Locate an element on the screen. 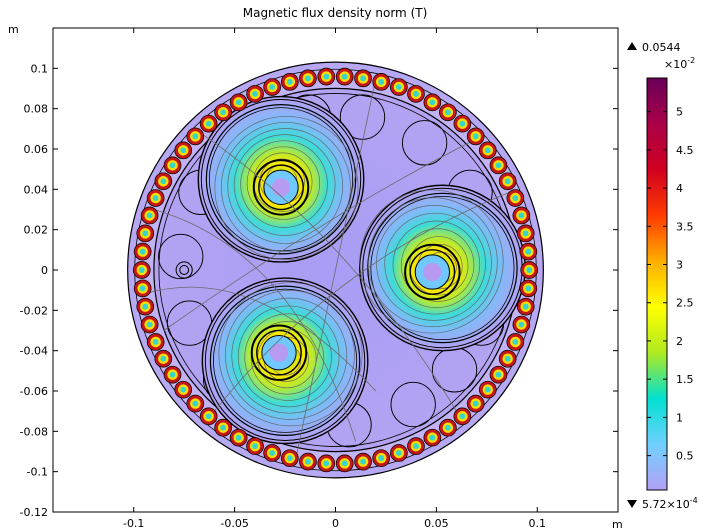 The width and height of the screenshot is (706, 532). colorbar-min-label: 5.72×10⁻⁴ is located at coordinates (670, 503).